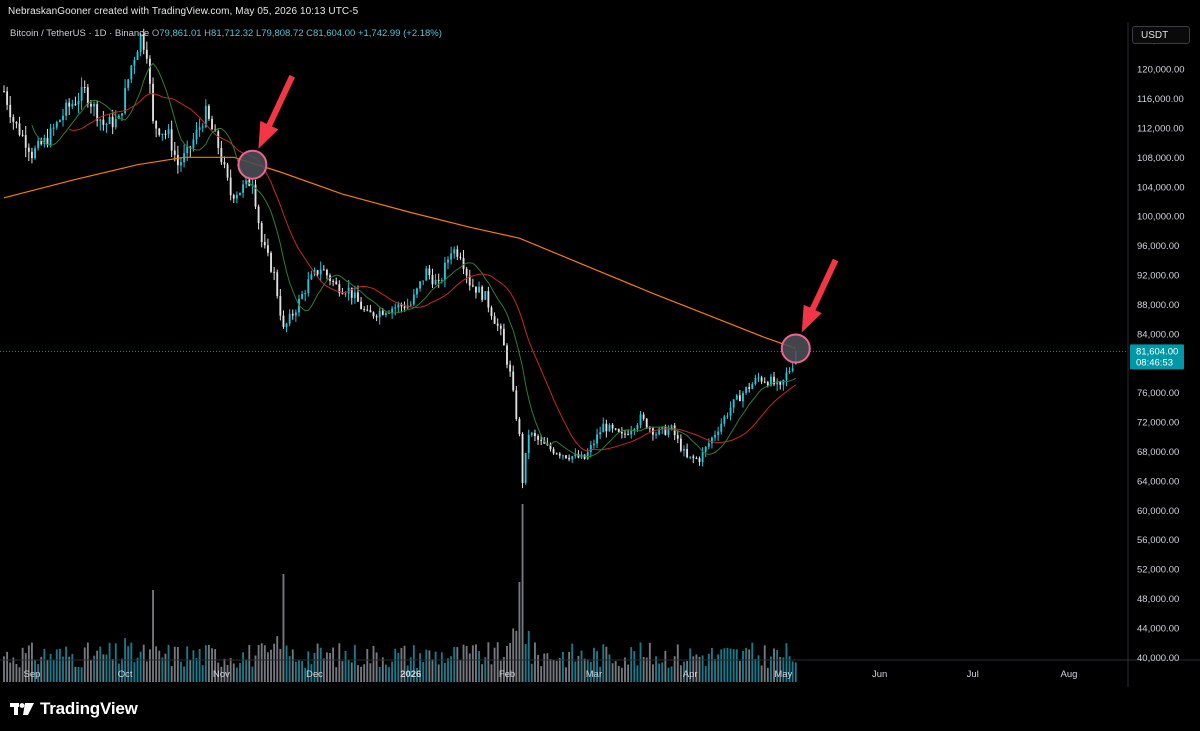 This screenshot has width=1200, height=731. Describe the element at coordinates (550, 674) in the screenshot. I see `time-axis: Sep Oct Nov Dec 2026 Feb Mar Apr May Jun Jul Aug` at that location.